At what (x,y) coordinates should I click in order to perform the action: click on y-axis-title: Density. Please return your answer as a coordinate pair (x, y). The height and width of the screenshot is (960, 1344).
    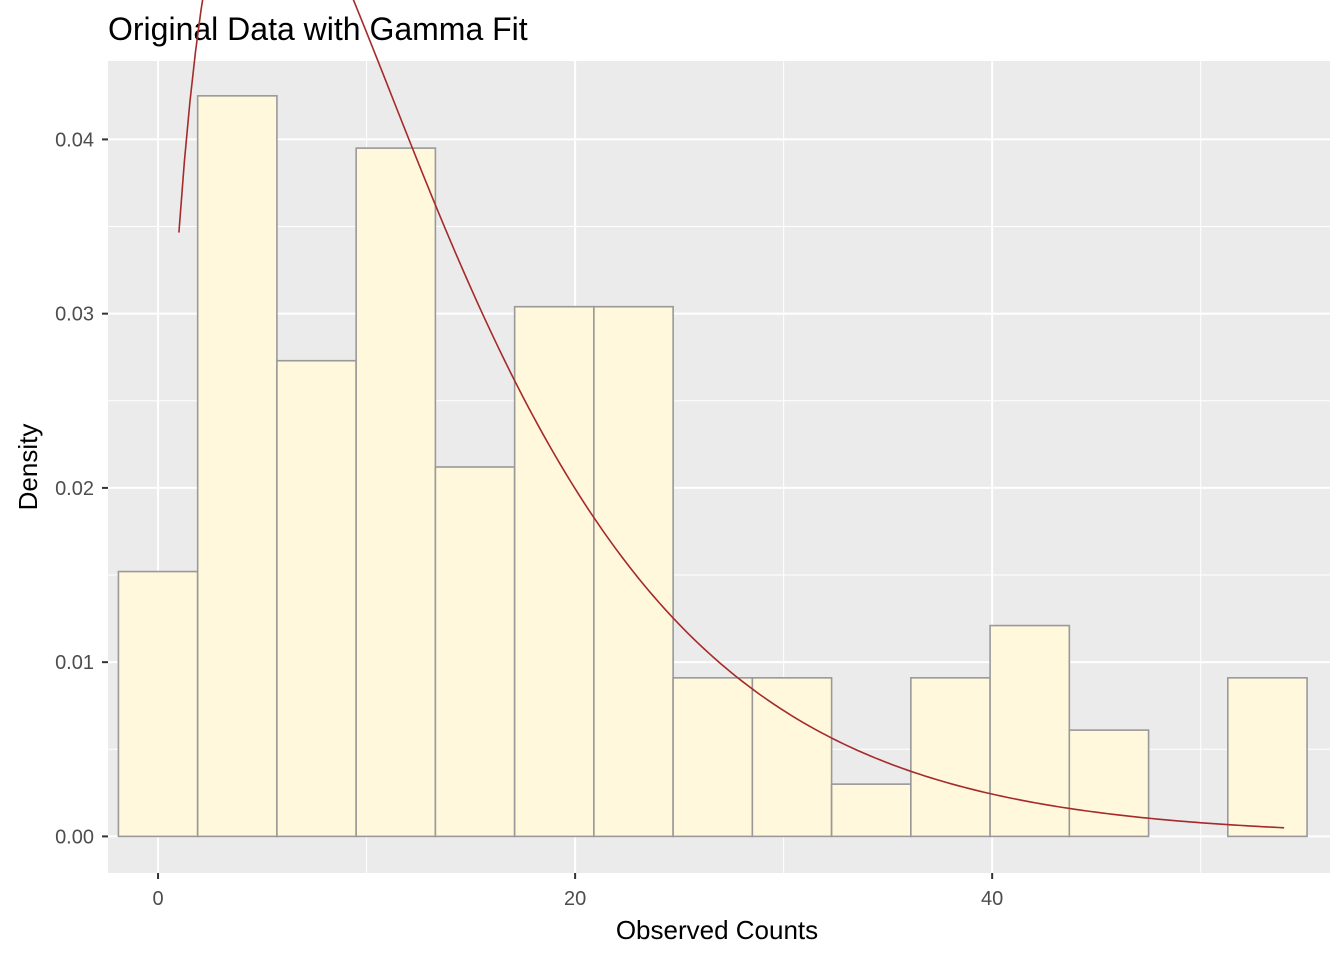
    Looking at the image, I should click on (28, 467).